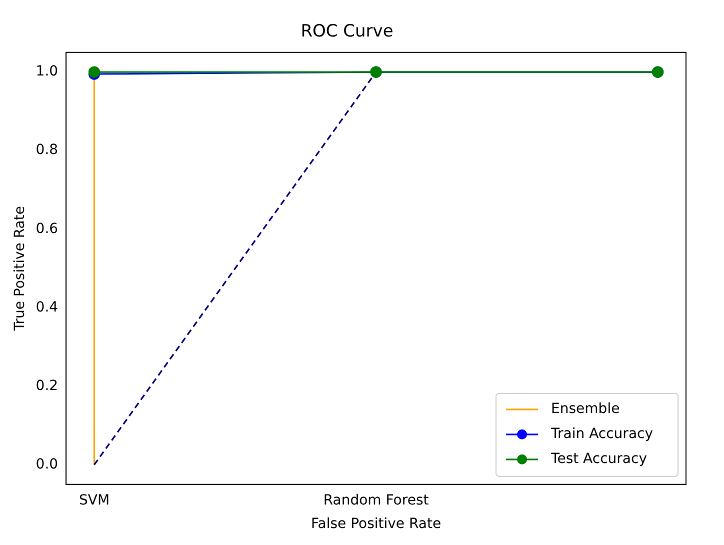 The height and width of the screenshot is (545, 724). What do you see at coordinates (602, 434) in the screenshot?
I see `legend-label: Train Accuracy` at bounding box center [602, 434].